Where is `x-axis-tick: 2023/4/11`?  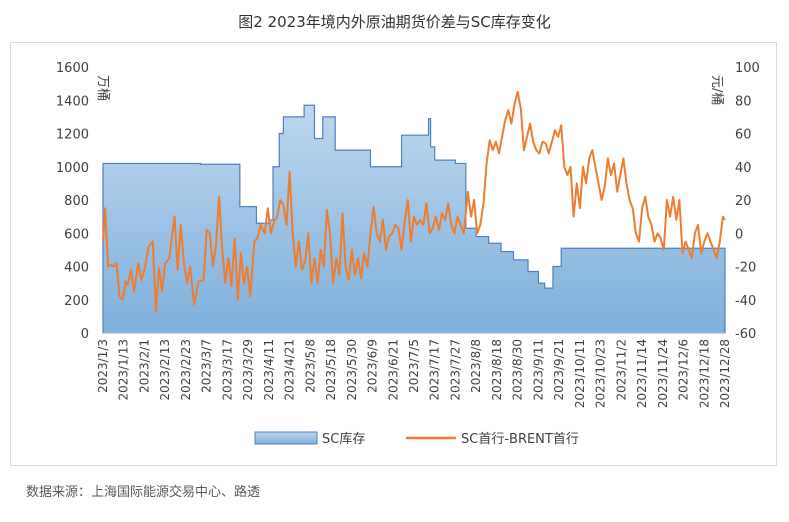
x-axis-tick: 2023/4/11 is located at coordinates (269, 370).